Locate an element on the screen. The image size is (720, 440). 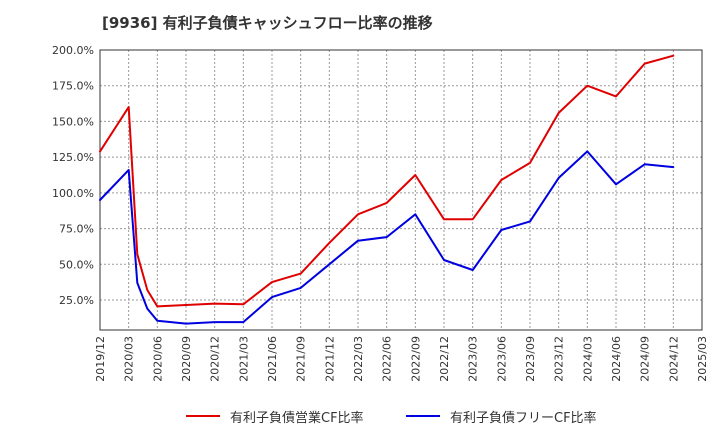
x-tick-label: 2024/09 is located at coordinates (645, 359).